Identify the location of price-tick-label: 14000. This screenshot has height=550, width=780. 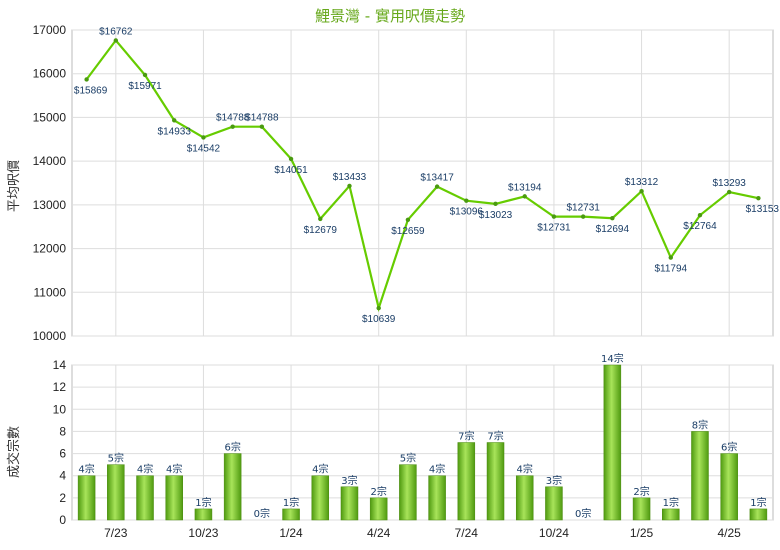
(50, 161).